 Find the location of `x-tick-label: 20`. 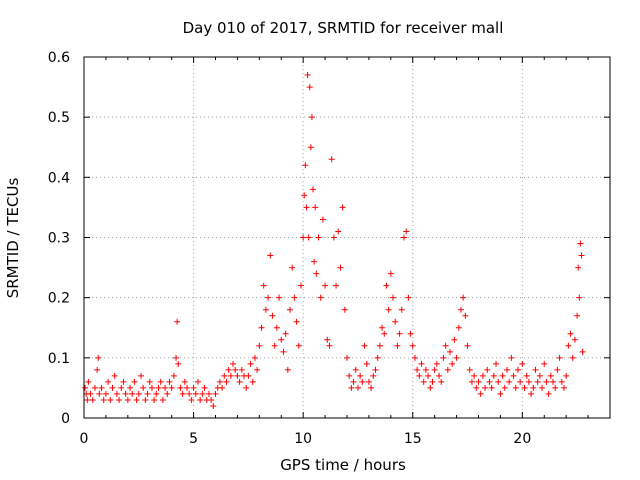

x-tick-label: 20 is located at coordinates (522, 439).